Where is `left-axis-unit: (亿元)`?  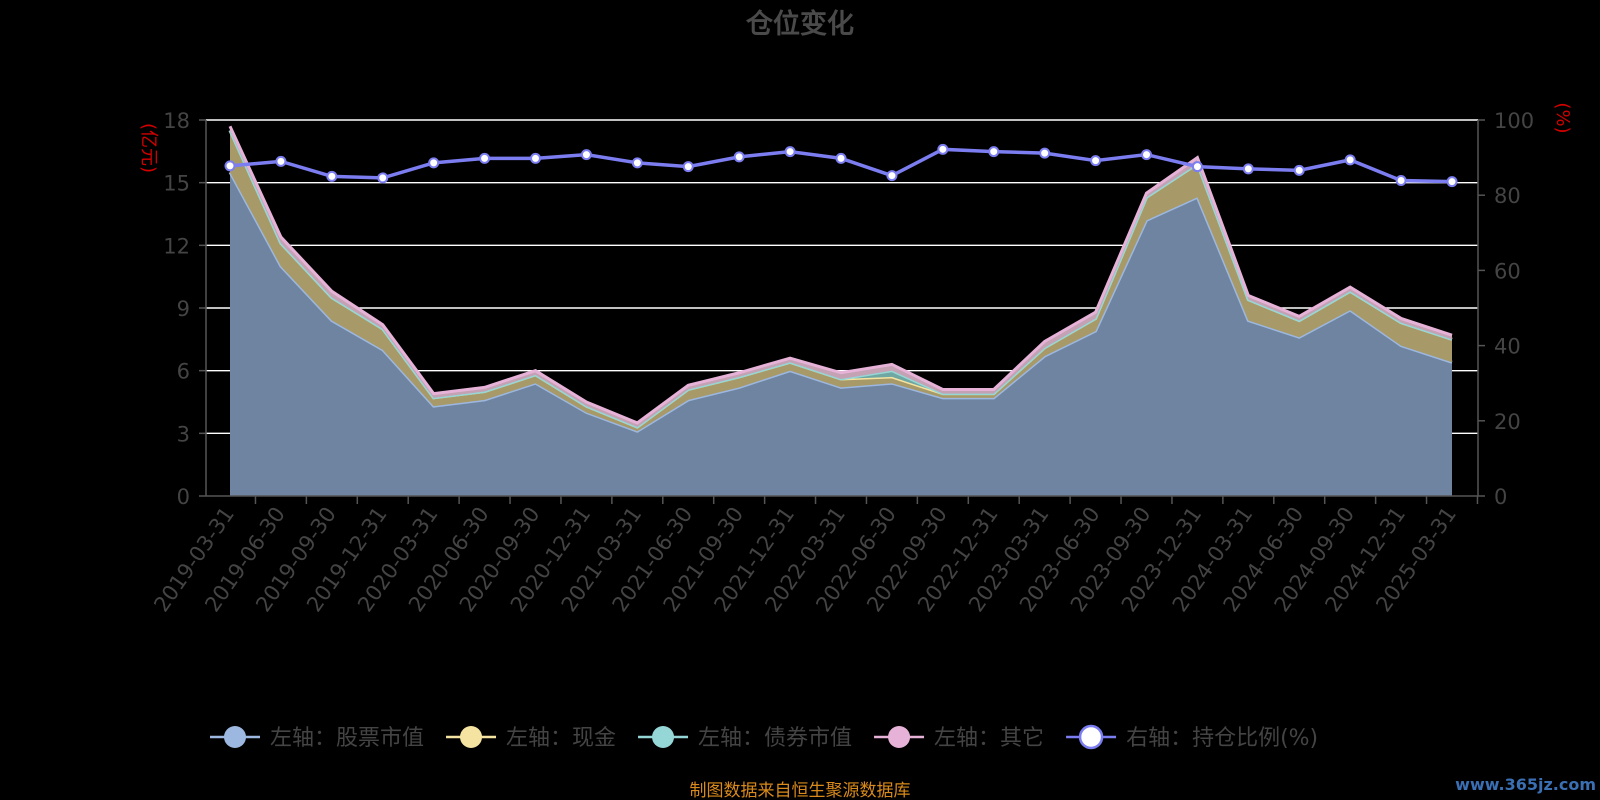
left-axis-unit: (亿元) is located at coordinates (148, 148).